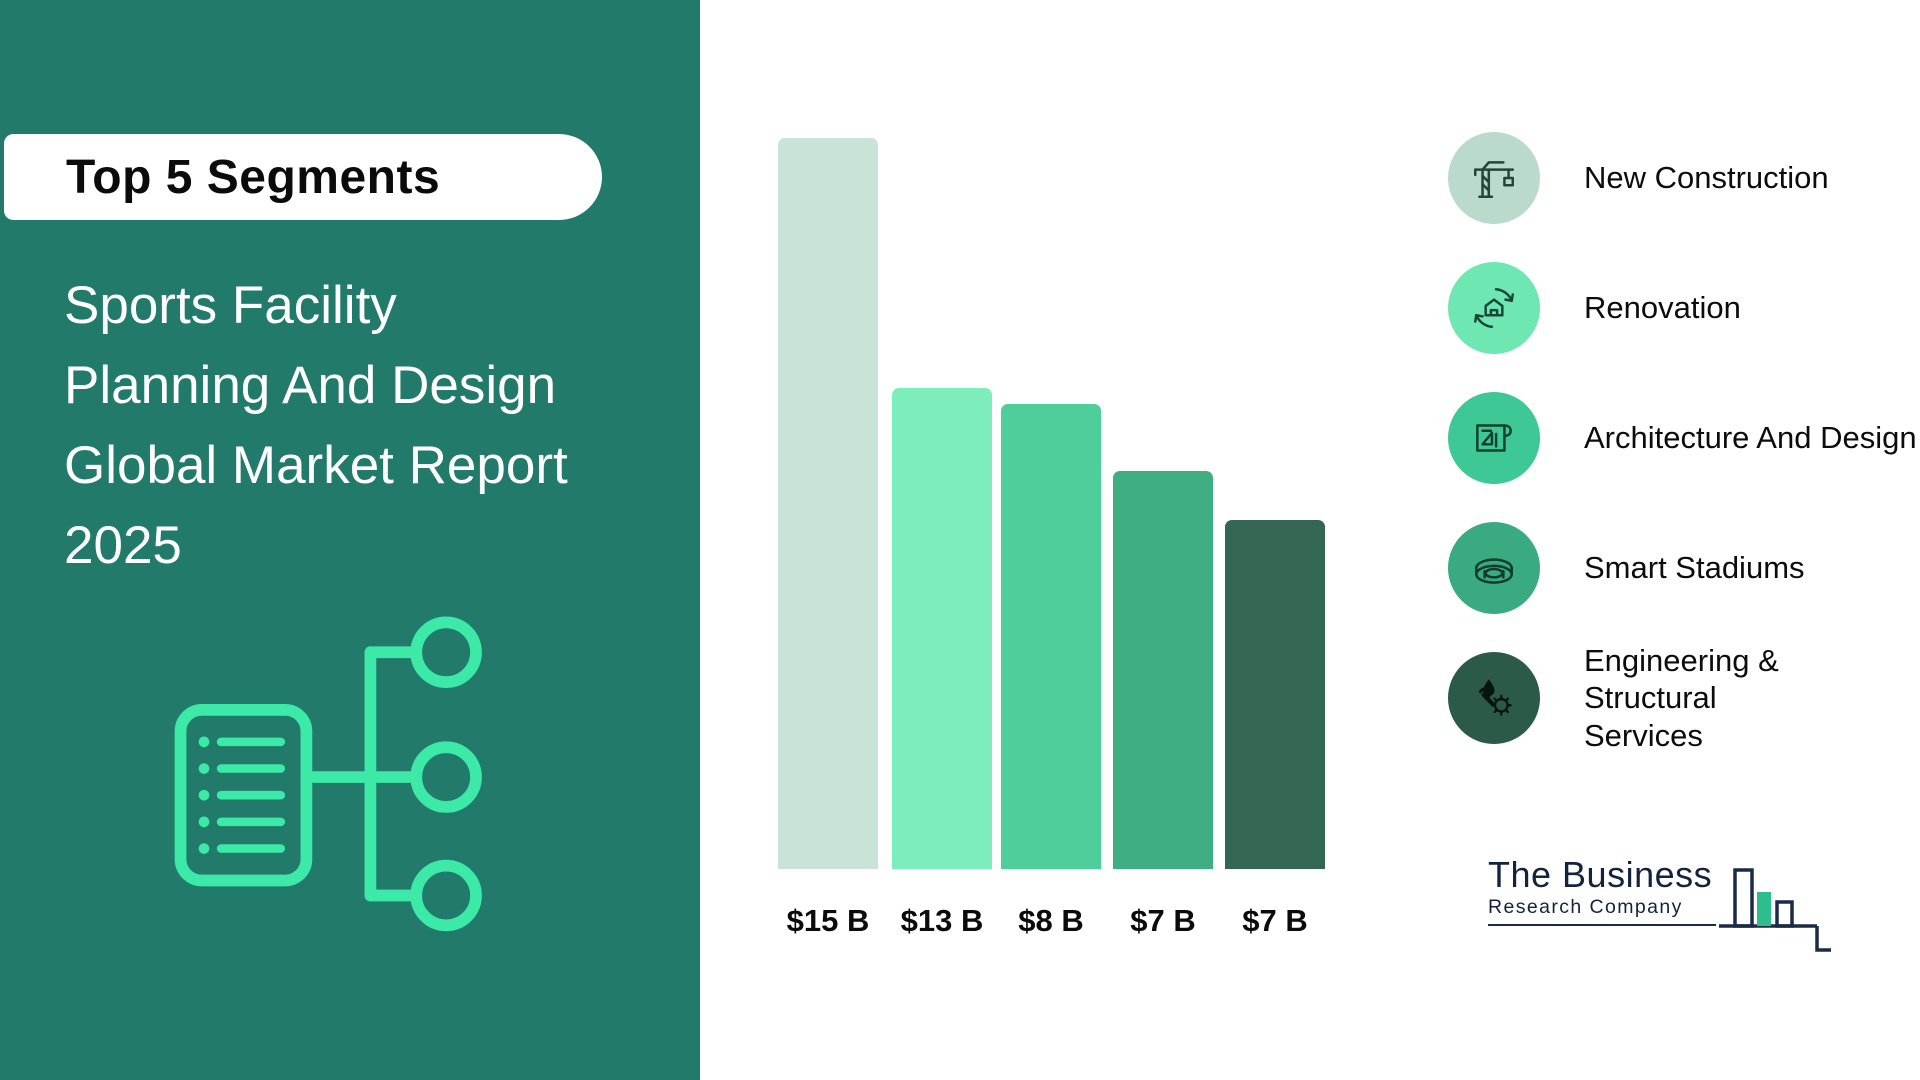  I want to click on report-title-line: Global Market Report, so click(316, 465).